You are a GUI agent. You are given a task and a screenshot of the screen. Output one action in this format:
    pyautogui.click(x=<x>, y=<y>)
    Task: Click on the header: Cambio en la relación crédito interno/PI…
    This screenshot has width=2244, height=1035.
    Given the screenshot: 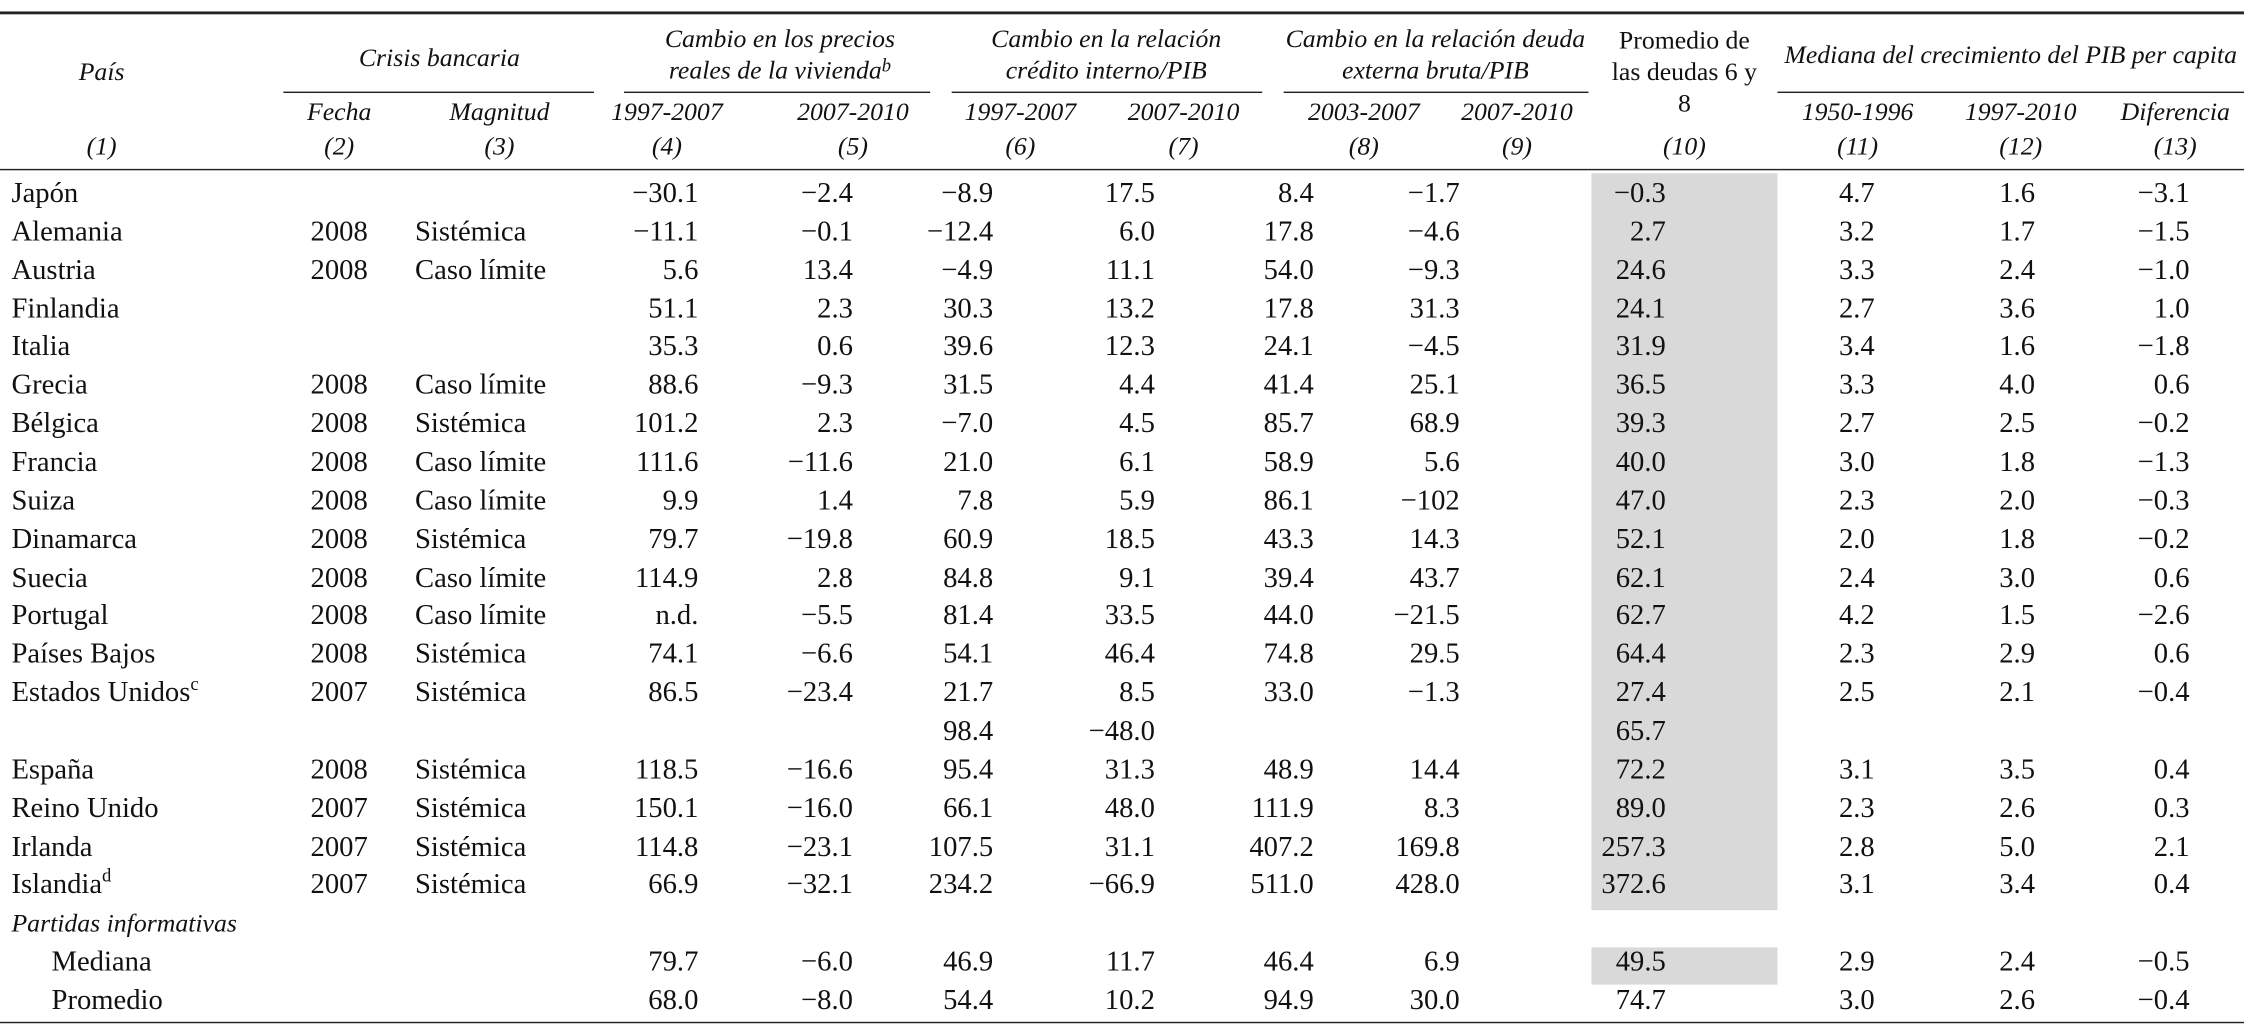 What is the action you would take?
    pyautogui.click(x=1106, y=54)
    